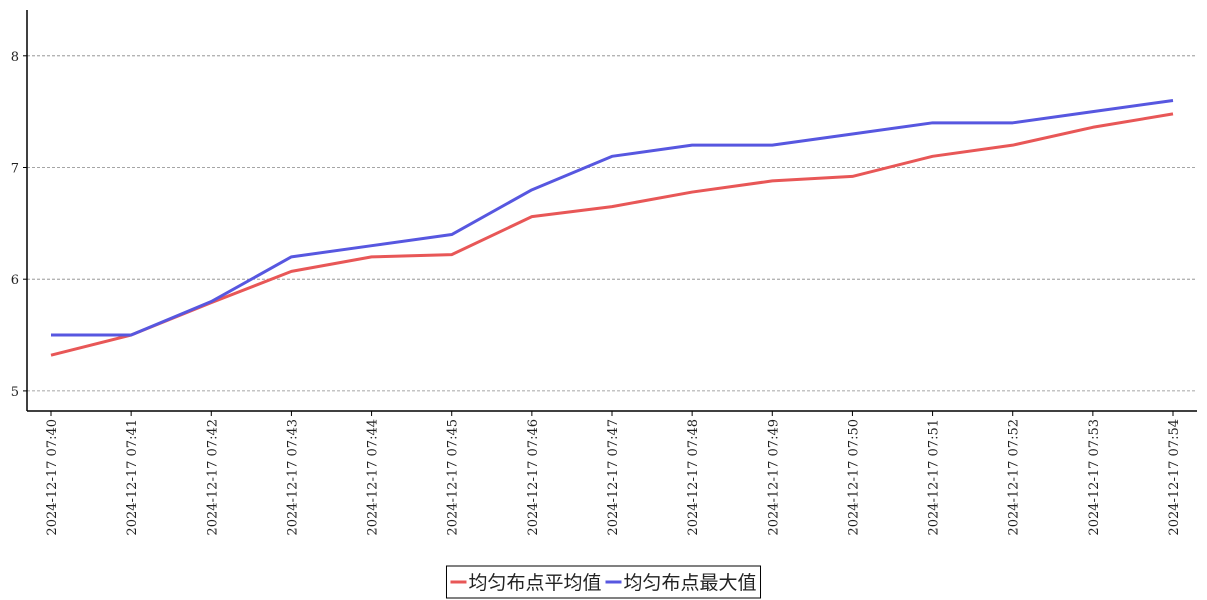 Image resolution: width=1207 pixels, height=600 pixels. What do you see at coordinates (1014, 477) in the screenshot?
I see `x-tick-label: 2024-12-17 07:52` at bounding box center [1014, 477].